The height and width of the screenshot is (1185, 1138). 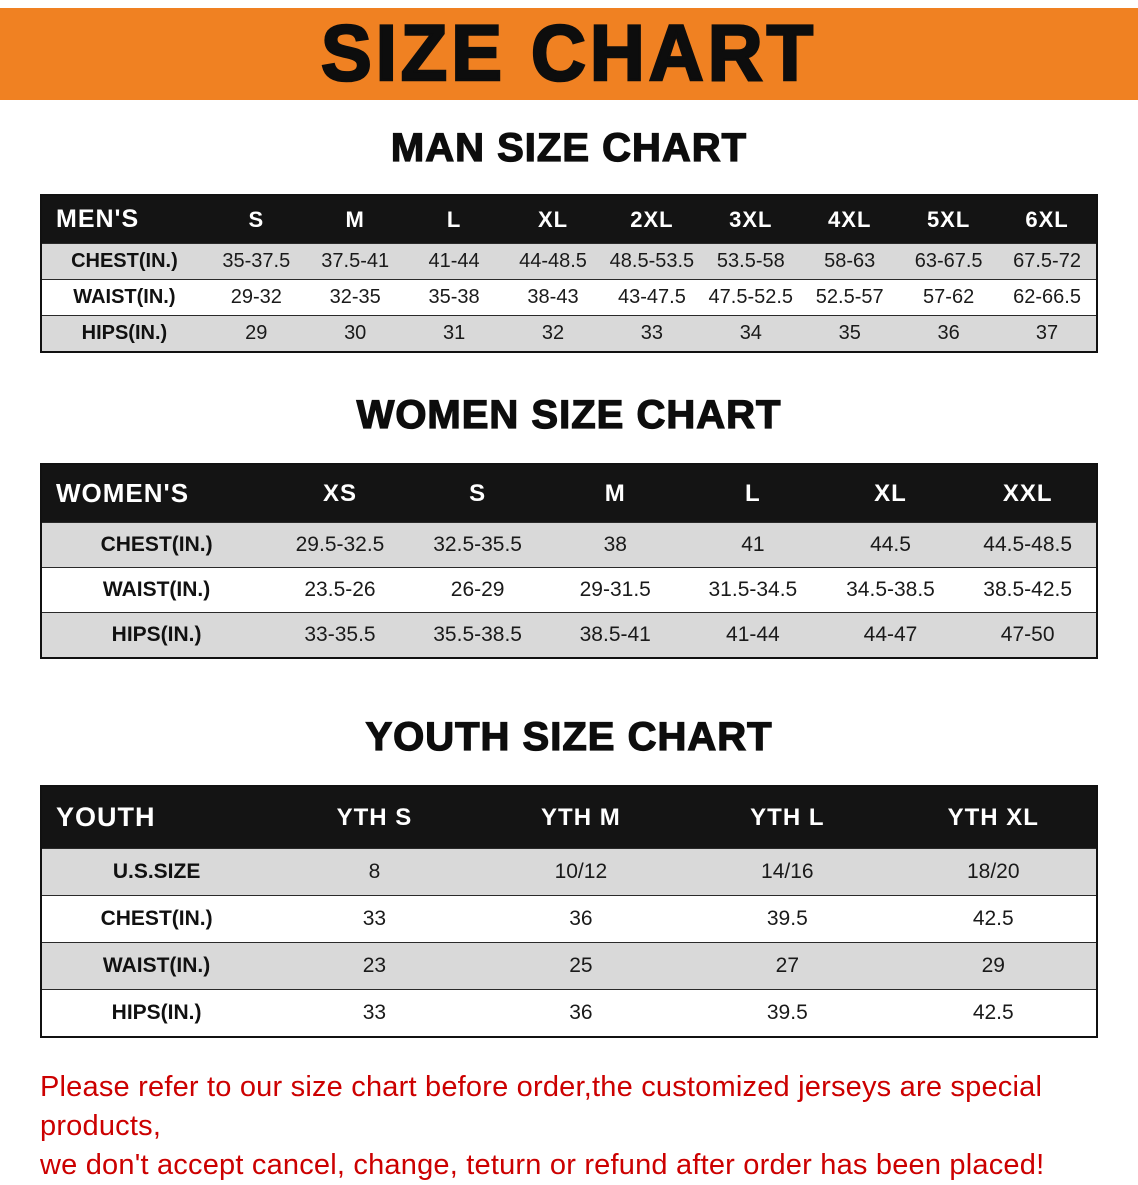 What do you see at coordinates (890, 590) in the screenshot?
I see `value-cell: 34.5-38.5` at bounding box center [890, 590].